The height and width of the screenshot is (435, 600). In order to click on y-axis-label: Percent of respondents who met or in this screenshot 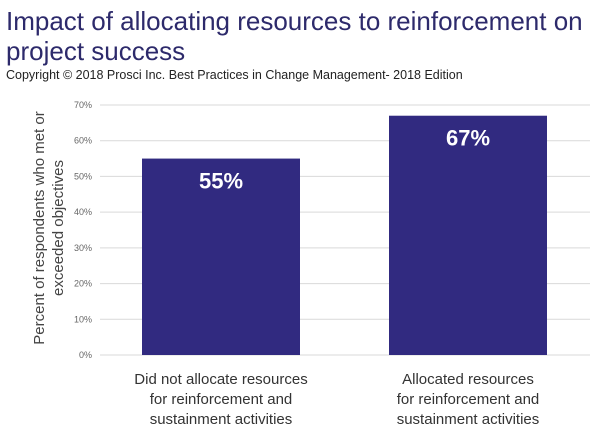, I will do `click(39, 227)`.